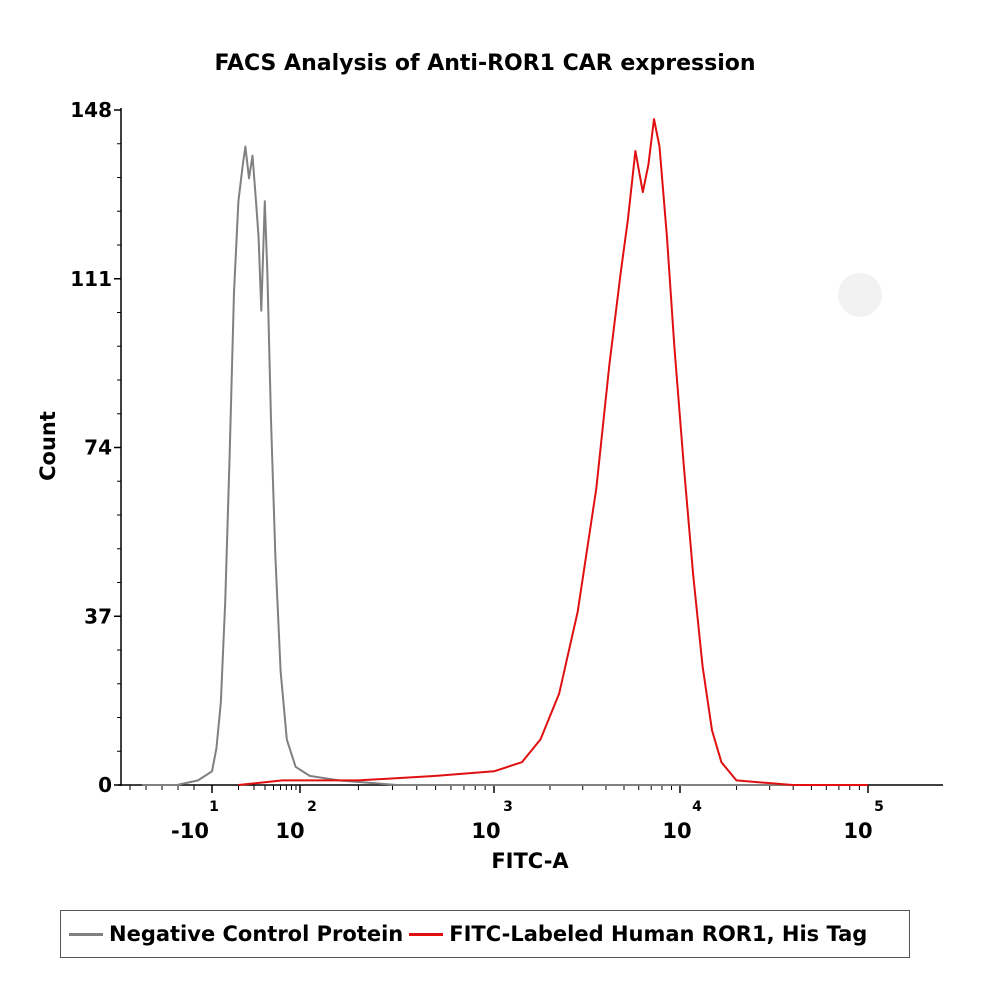 Image resolution: width=1000 pixels, height=1000 pixels. I want to click on y-tick-label: 111, so click(91, 279).